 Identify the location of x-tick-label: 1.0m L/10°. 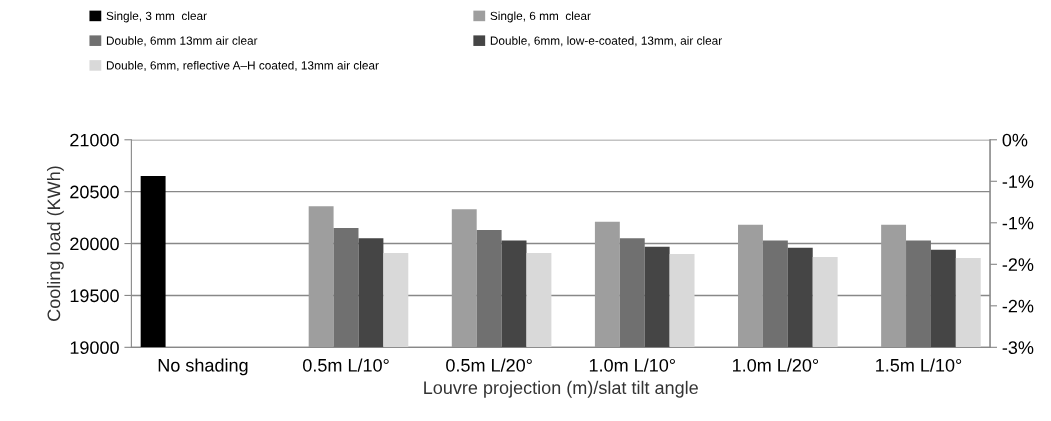
(632, 365).